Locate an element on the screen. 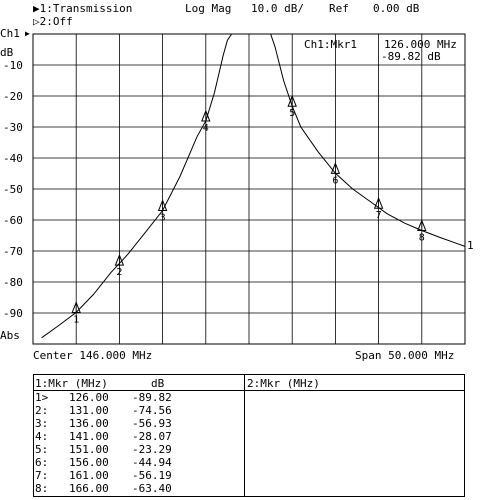  row-db: -28.07 is located at coordinates (152, 436).